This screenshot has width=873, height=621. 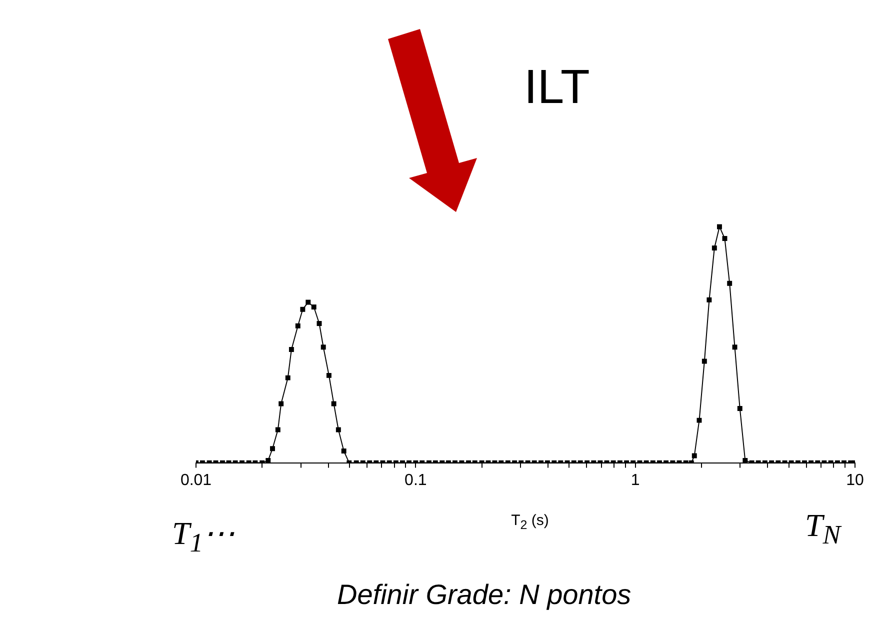 What do you see at coordinates (557, 88) in the screenshot?
I see `text: ILT` at bounding box center [557, 88].